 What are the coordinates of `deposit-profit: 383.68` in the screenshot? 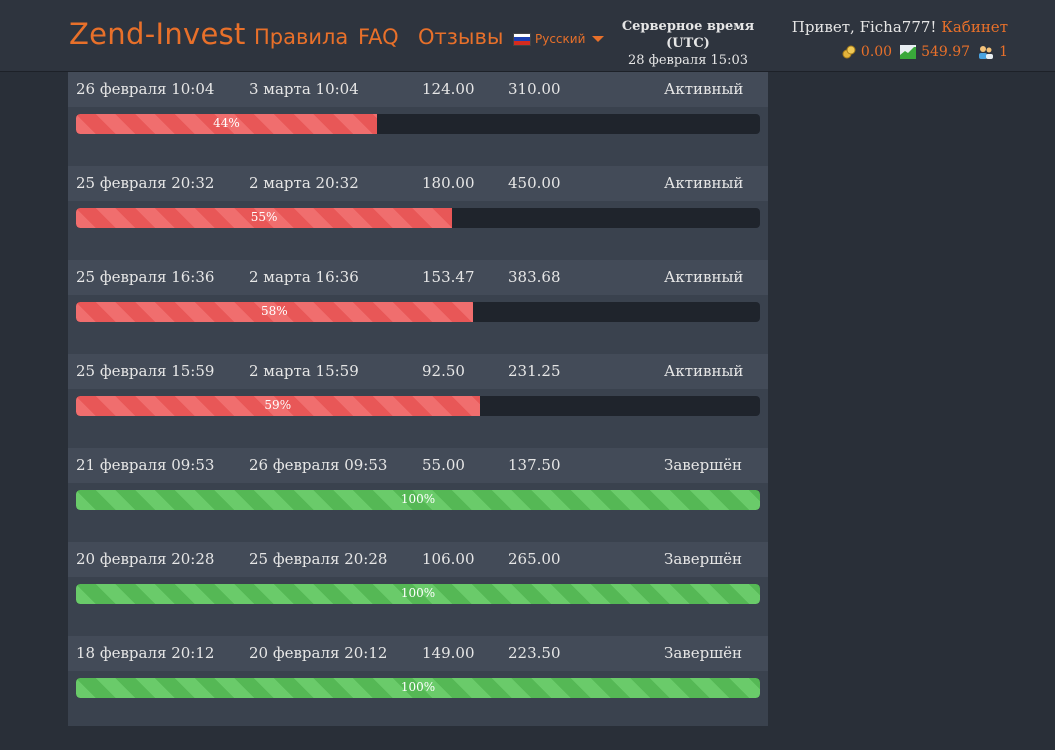 It's located at (534, 277).